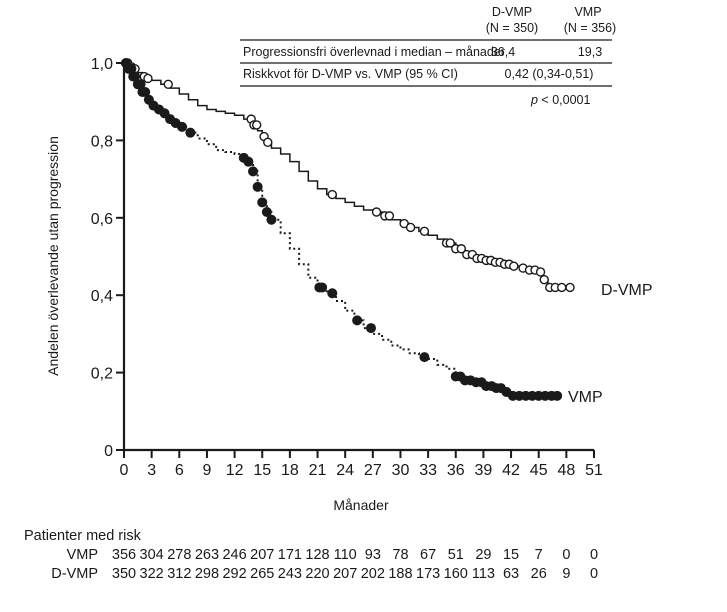 The image size is (727, 612). What do you see at coordinates (83, 536) in the screenshot?
I see `at-risk-title: Patienter med risk` at bounding box center [83, 536].